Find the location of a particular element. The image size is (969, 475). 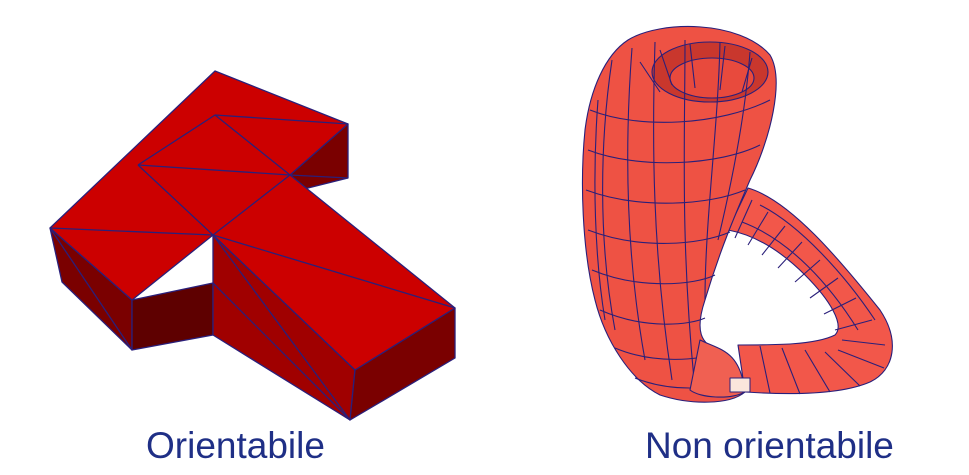

caption-non-orientable: Non orientabile is located at coordinates (769, 445).